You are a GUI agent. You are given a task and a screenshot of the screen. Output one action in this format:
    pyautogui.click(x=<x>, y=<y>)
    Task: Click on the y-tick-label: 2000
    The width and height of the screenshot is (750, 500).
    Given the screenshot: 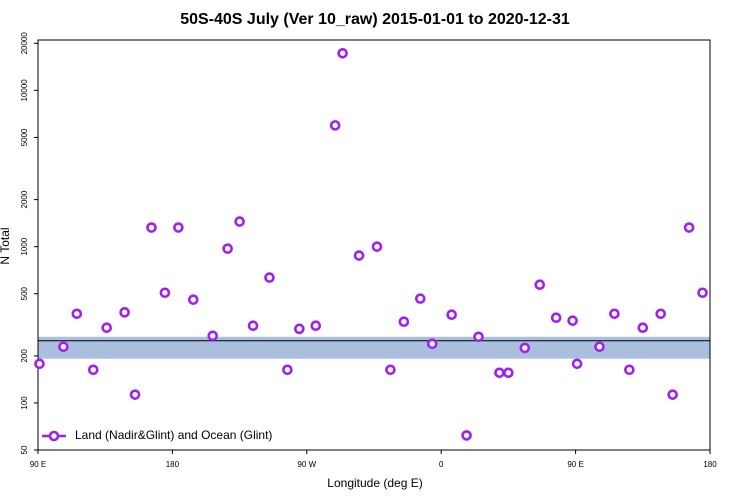 What is the action you would take?
    pyautogui.click(x=24, y=199)
    